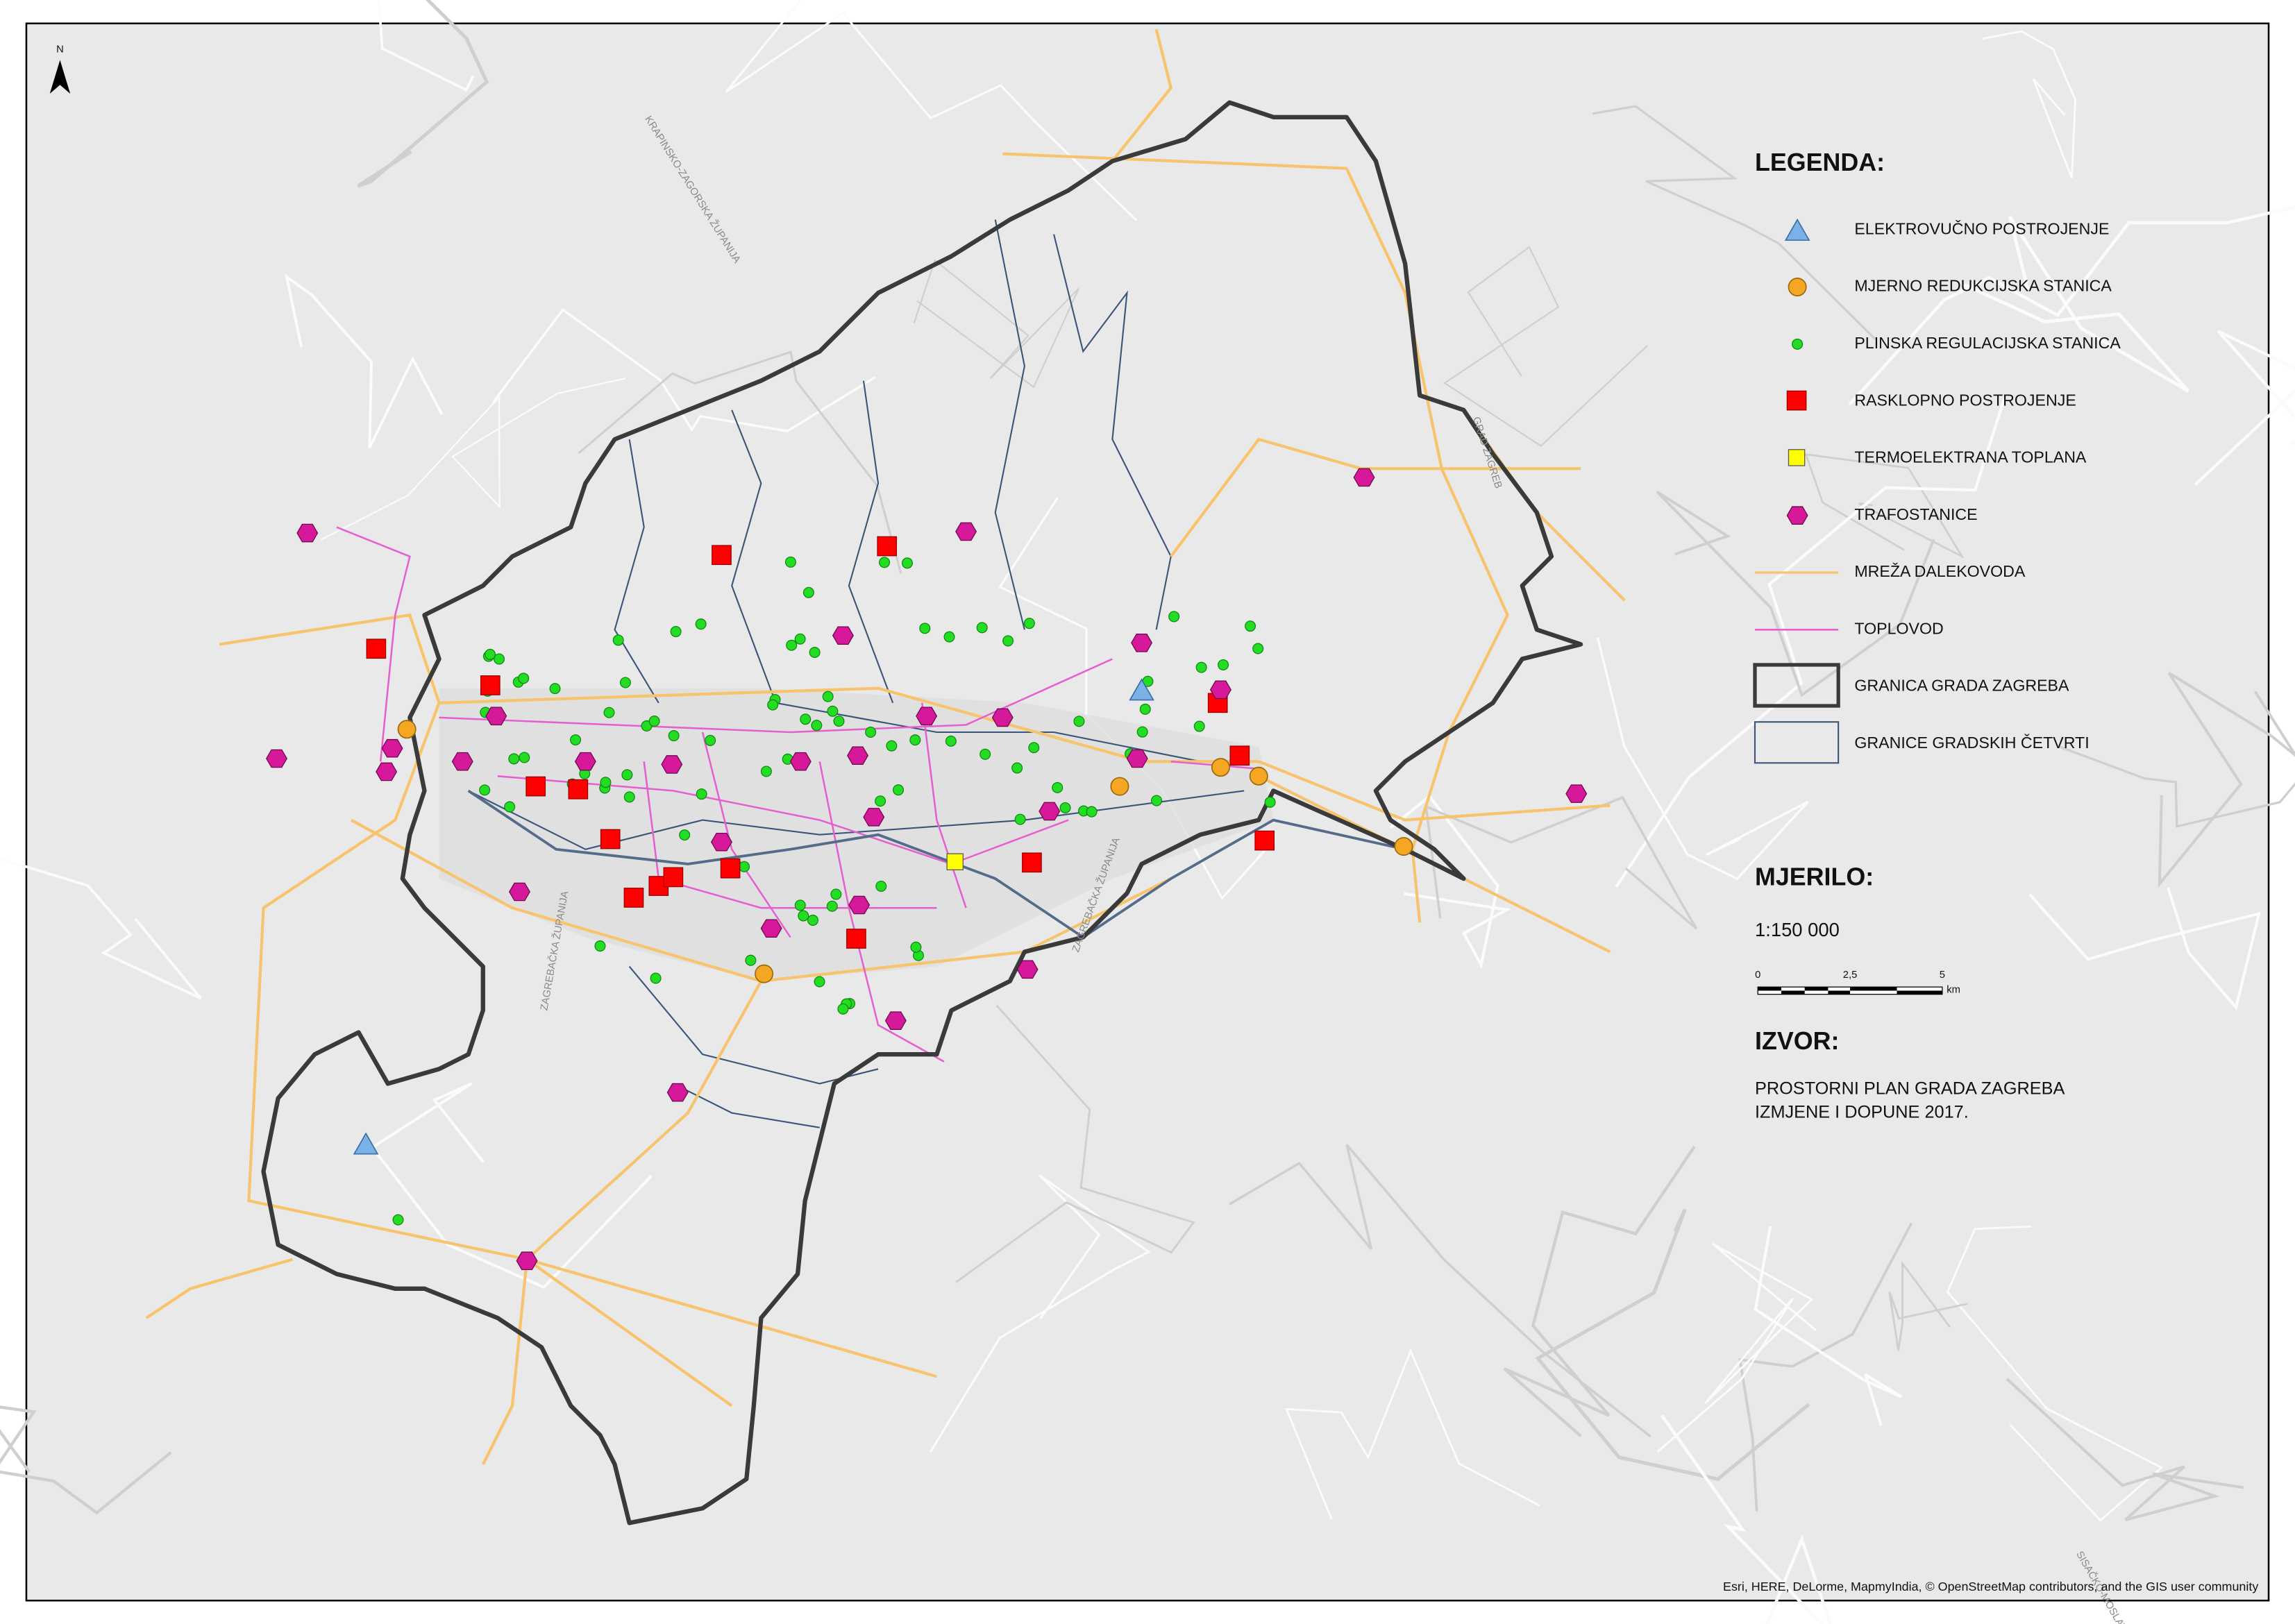 This screenshot has height=1624, width=2295. What do you see at coordinates (1797, 929) in the screenshot?
I see `scale-ratio: 1:150 000` at bounding box center [1797, 929].